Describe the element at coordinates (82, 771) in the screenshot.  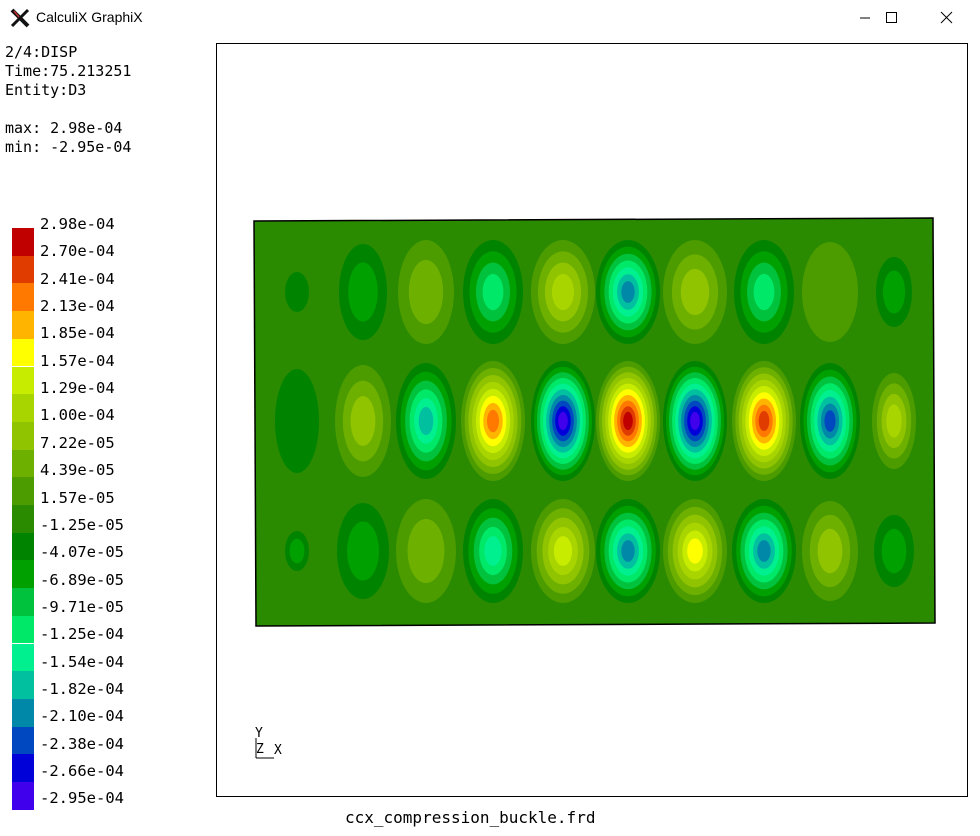
I see `legend-label: -2.66e-04` at that location.